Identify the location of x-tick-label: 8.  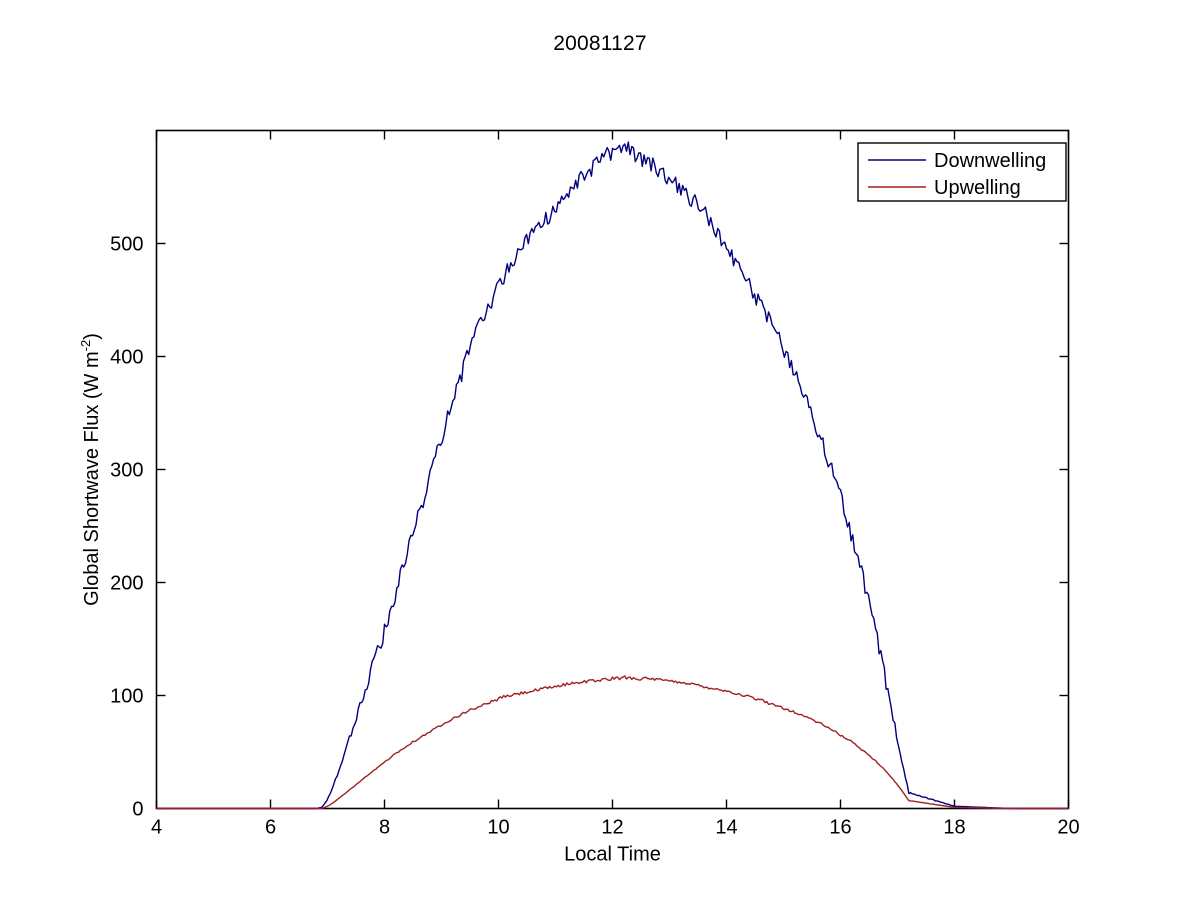
(384, 828).